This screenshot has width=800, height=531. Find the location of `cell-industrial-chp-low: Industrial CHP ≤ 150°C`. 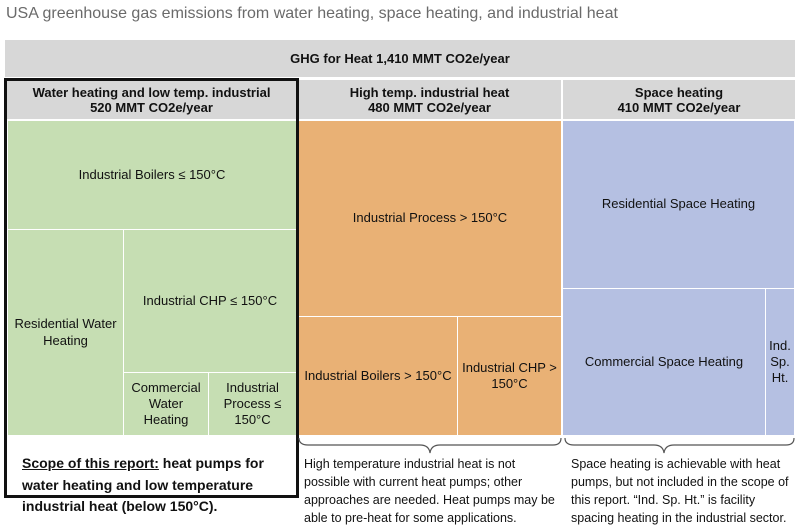

cell-industrial-chp-low: Industrial CHP ≤ 150°C is located at coordinates (210, 301).